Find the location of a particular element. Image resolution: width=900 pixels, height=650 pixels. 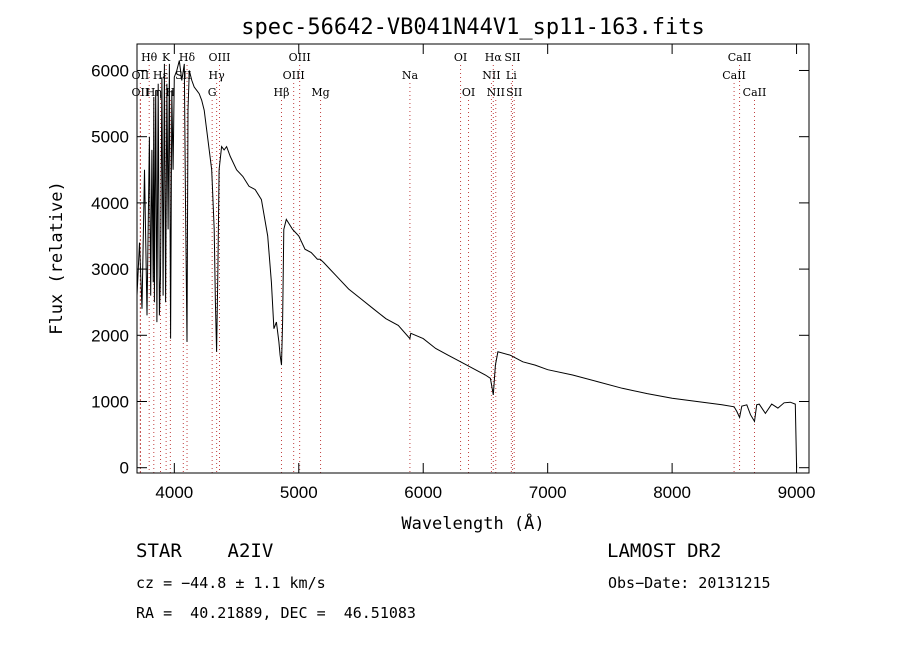

survey-name: LAMOST DR2 is located at coordinates (664, 551).